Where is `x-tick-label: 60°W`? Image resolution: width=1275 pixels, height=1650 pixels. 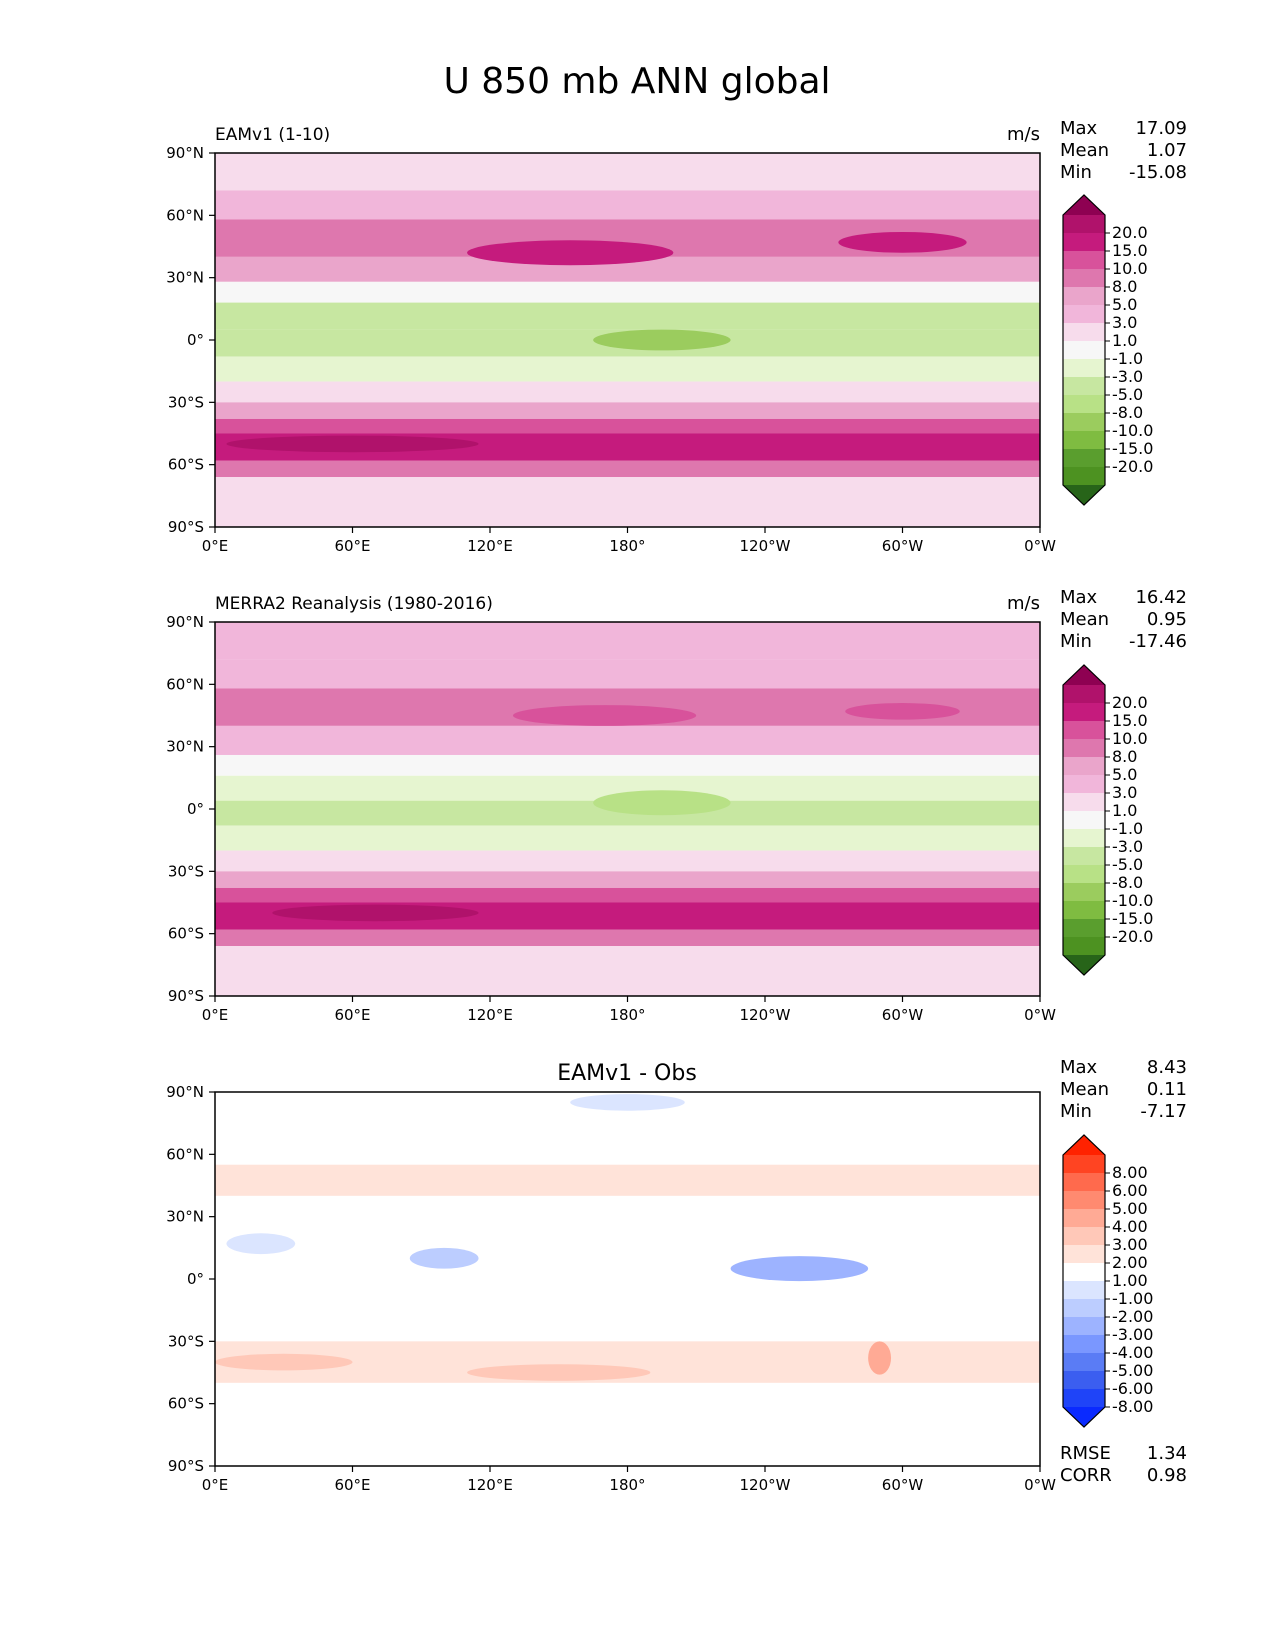
x-tick-label: 60°W is located at coordinates (903, 546).